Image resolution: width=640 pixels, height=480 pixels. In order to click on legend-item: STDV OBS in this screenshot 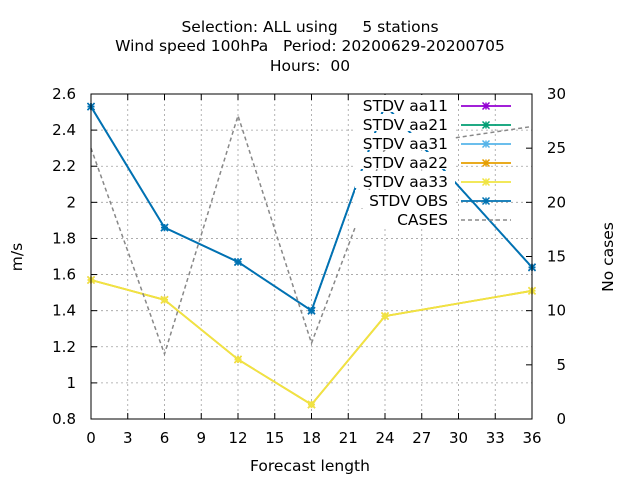, I will do `click(433, 200)`.